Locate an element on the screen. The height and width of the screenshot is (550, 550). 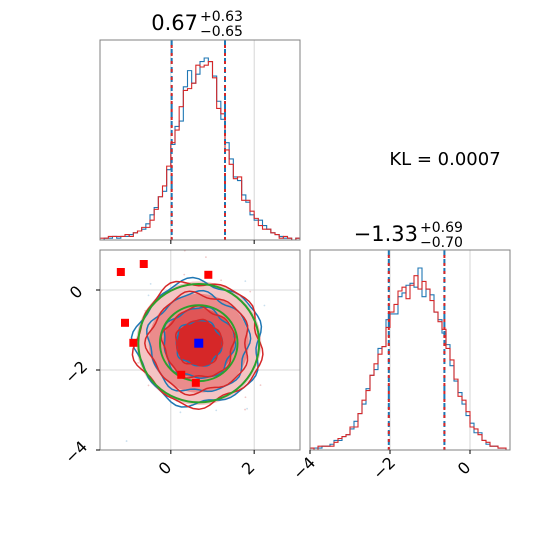
title-p1-value: 0.67 is located at coordinates (174, 23).